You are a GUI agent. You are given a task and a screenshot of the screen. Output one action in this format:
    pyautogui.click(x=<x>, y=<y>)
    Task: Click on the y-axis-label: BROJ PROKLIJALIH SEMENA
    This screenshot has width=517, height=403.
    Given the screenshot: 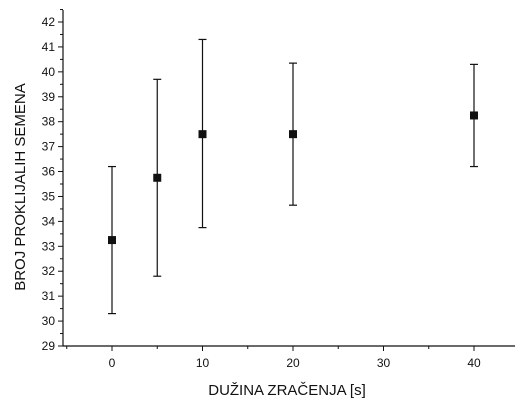 What is the action you would take?
    pyautogui.click(x=20, y=187)
    